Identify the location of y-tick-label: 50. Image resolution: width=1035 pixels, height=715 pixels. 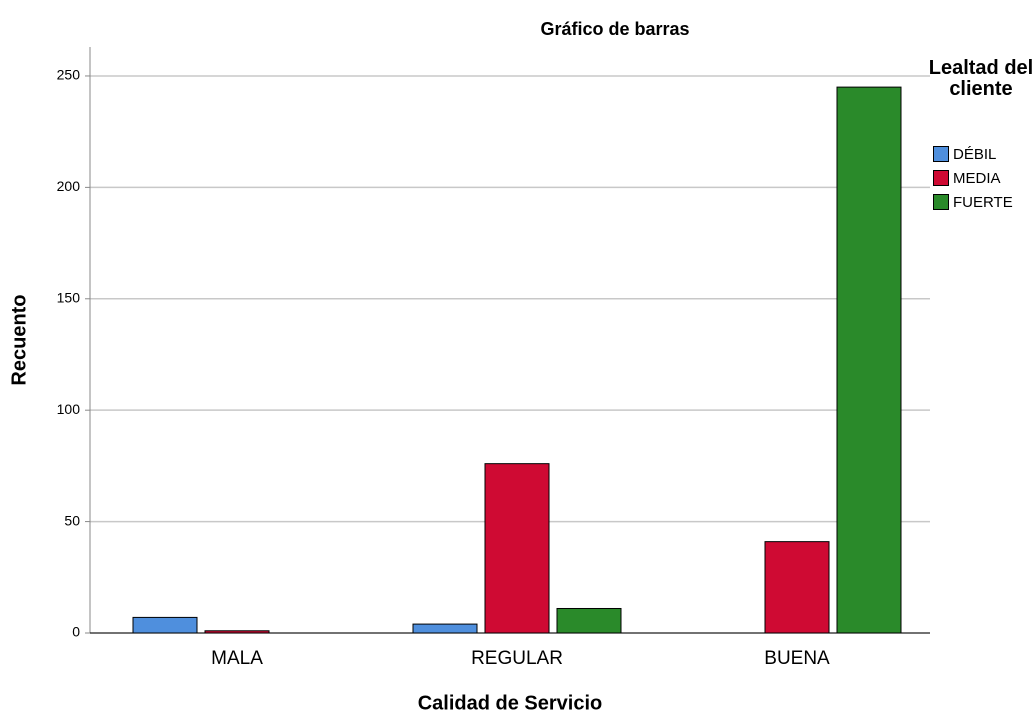
(72, 520).